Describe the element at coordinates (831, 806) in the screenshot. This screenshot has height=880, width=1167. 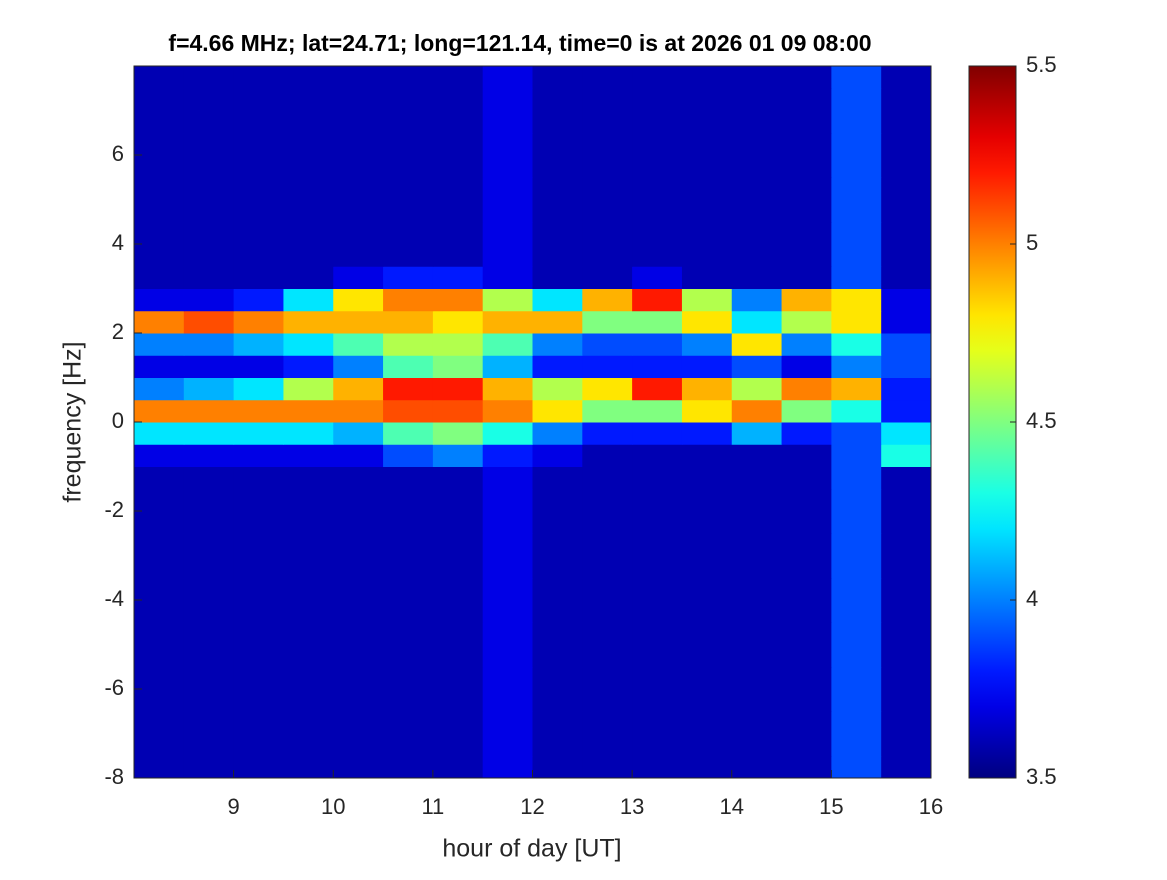
I see `x-tick-label: 15` at that location.